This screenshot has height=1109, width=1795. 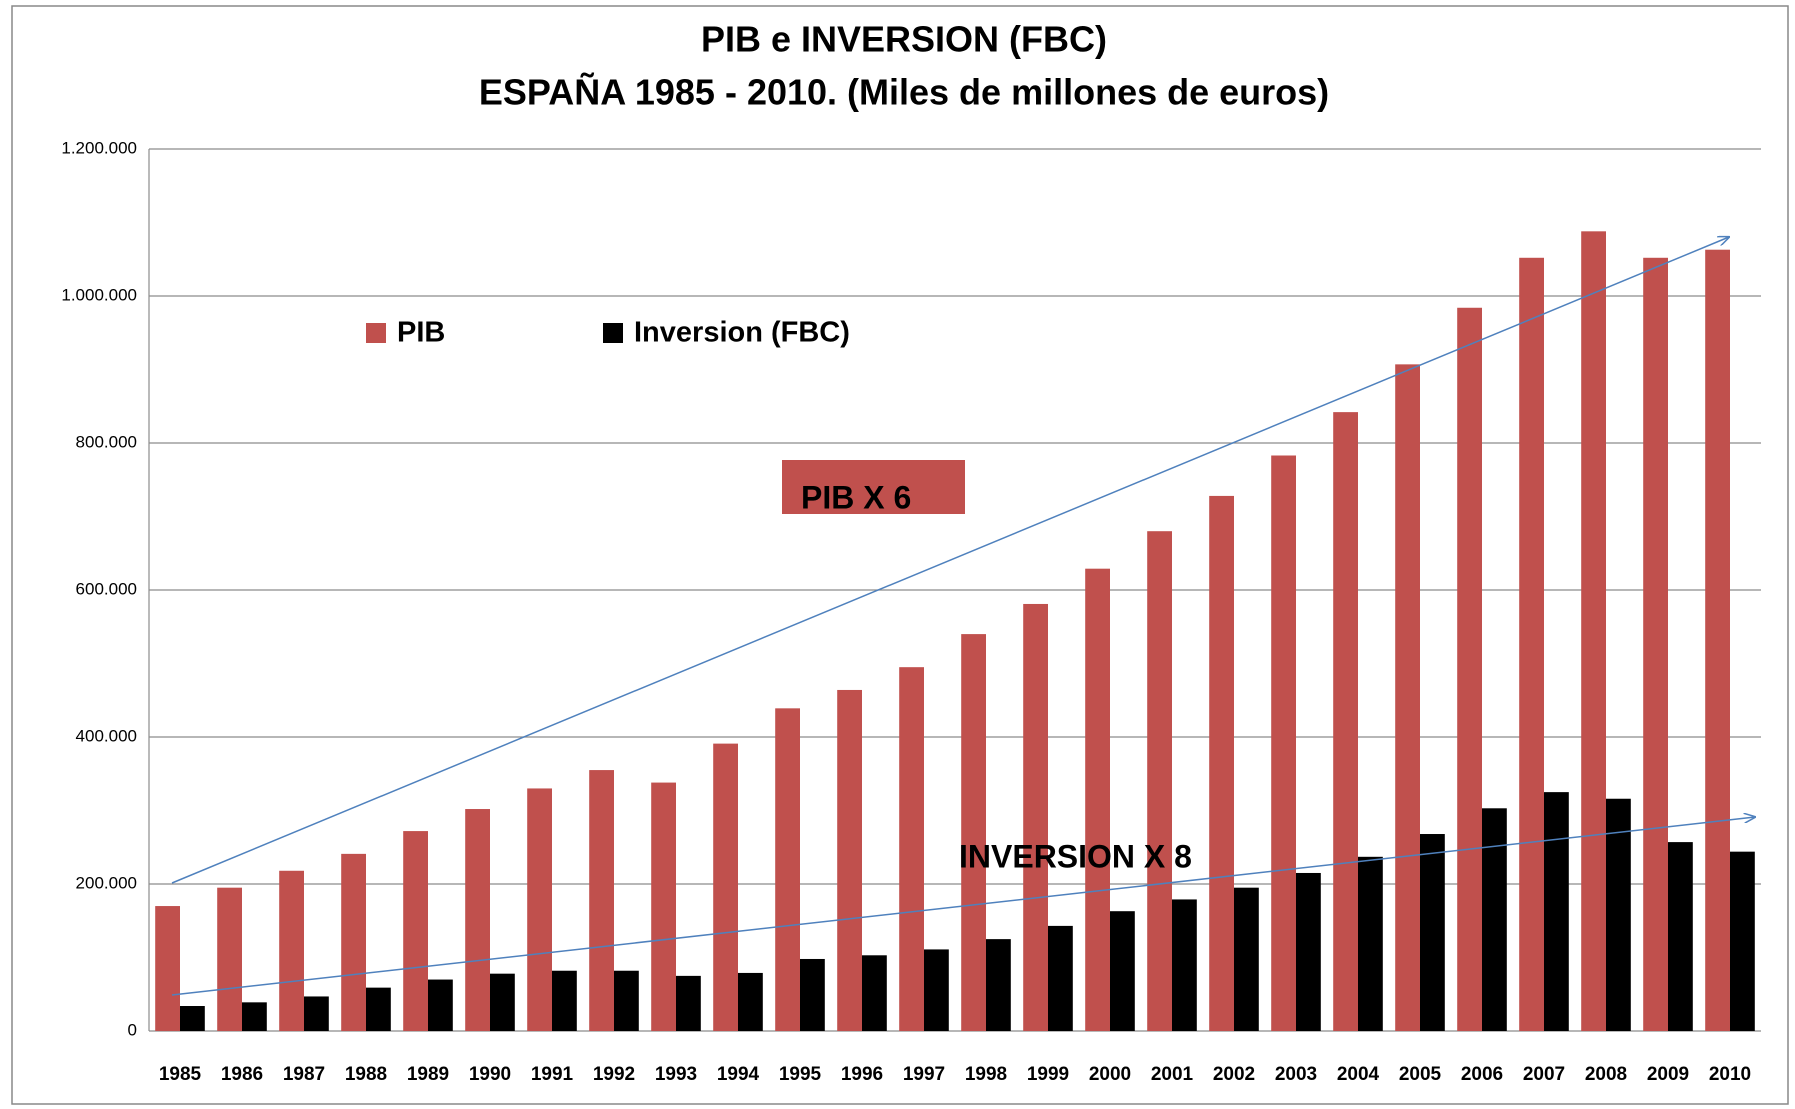 I want to click on x-tick-label: 1999, so click(x=1048, y=1074).